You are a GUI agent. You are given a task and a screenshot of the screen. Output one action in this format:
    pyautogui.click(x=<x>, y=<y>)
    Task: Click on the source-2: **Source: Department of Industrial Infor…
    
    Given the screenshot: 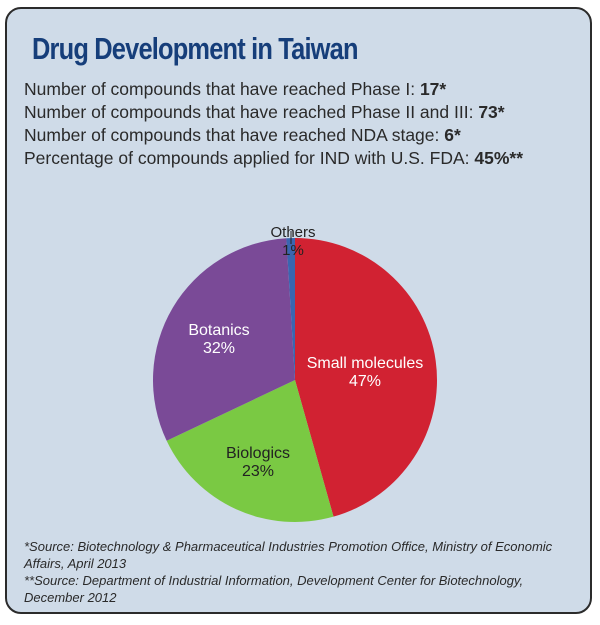 What is the action you would take?
    pyautogui.click(x=274, y=589)
    